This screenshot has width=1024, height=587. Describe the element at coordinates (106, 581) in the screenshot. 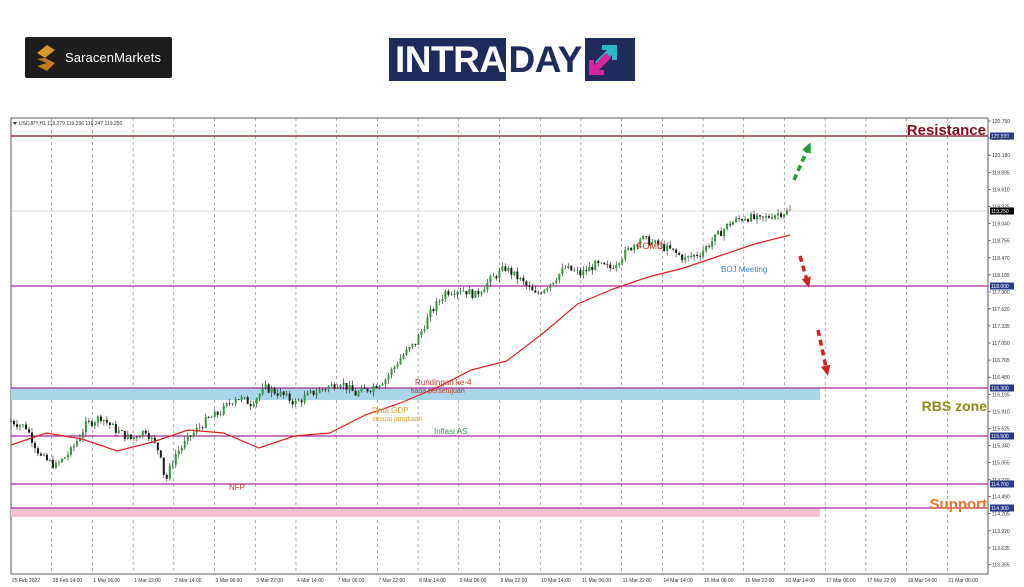

I see `x-tick-label: 1 Mar 06:00` at that location.